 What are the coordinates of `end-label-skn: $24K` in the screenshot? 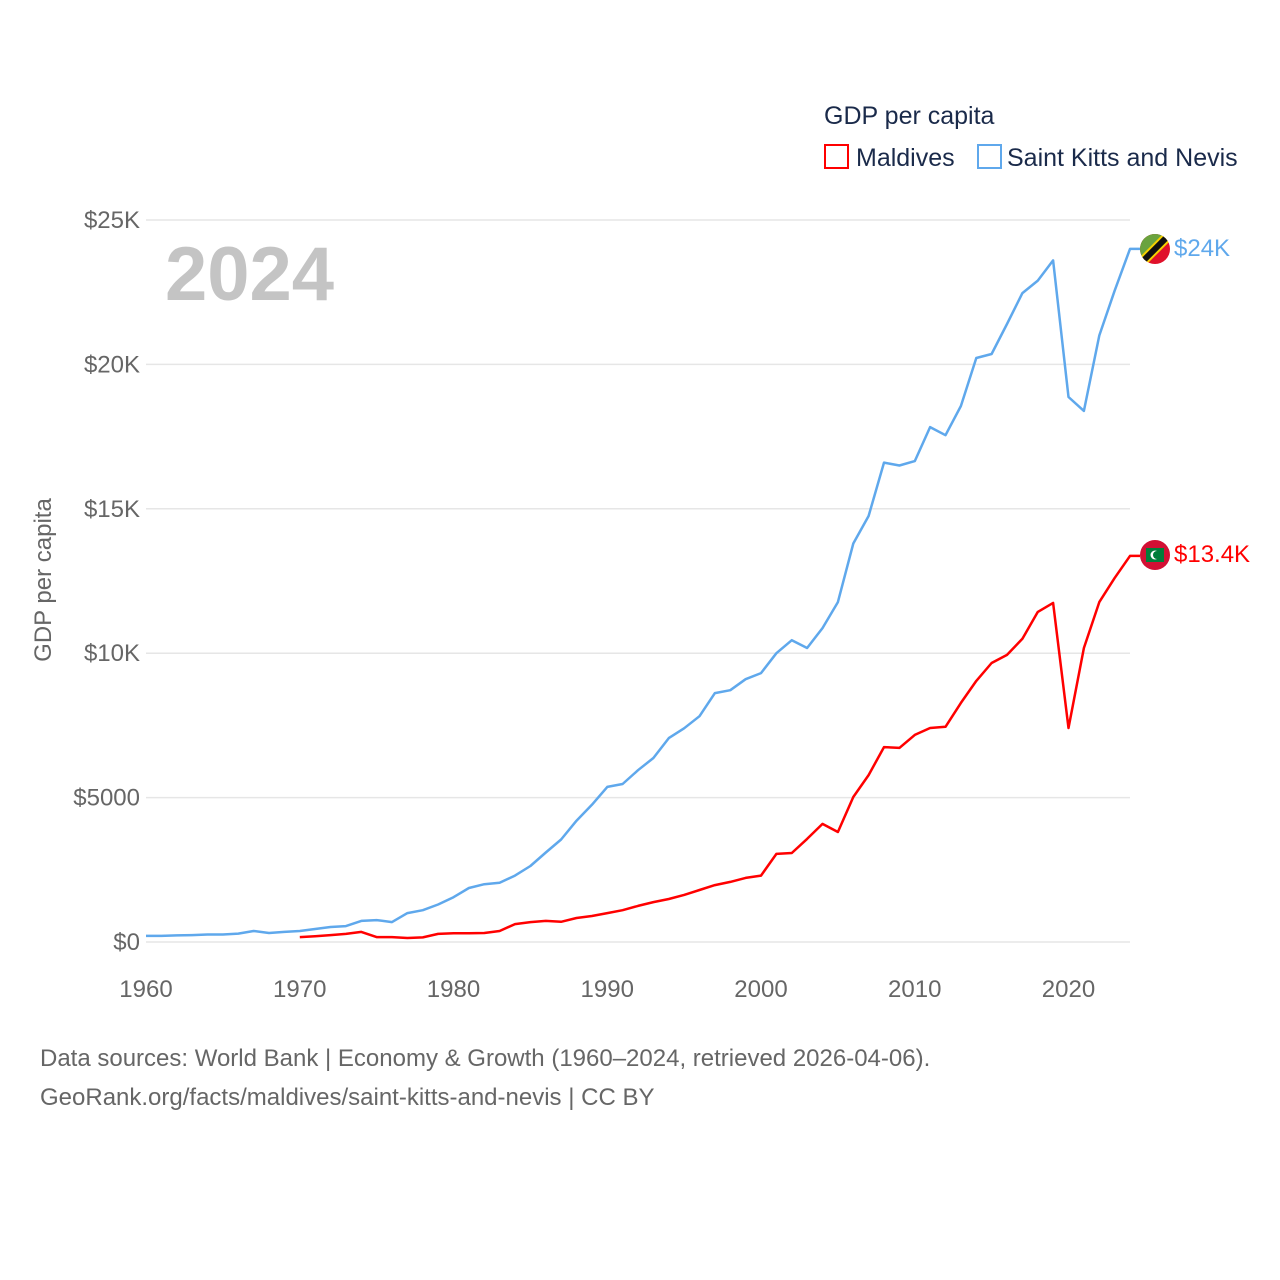 It's located at (1202, 248).